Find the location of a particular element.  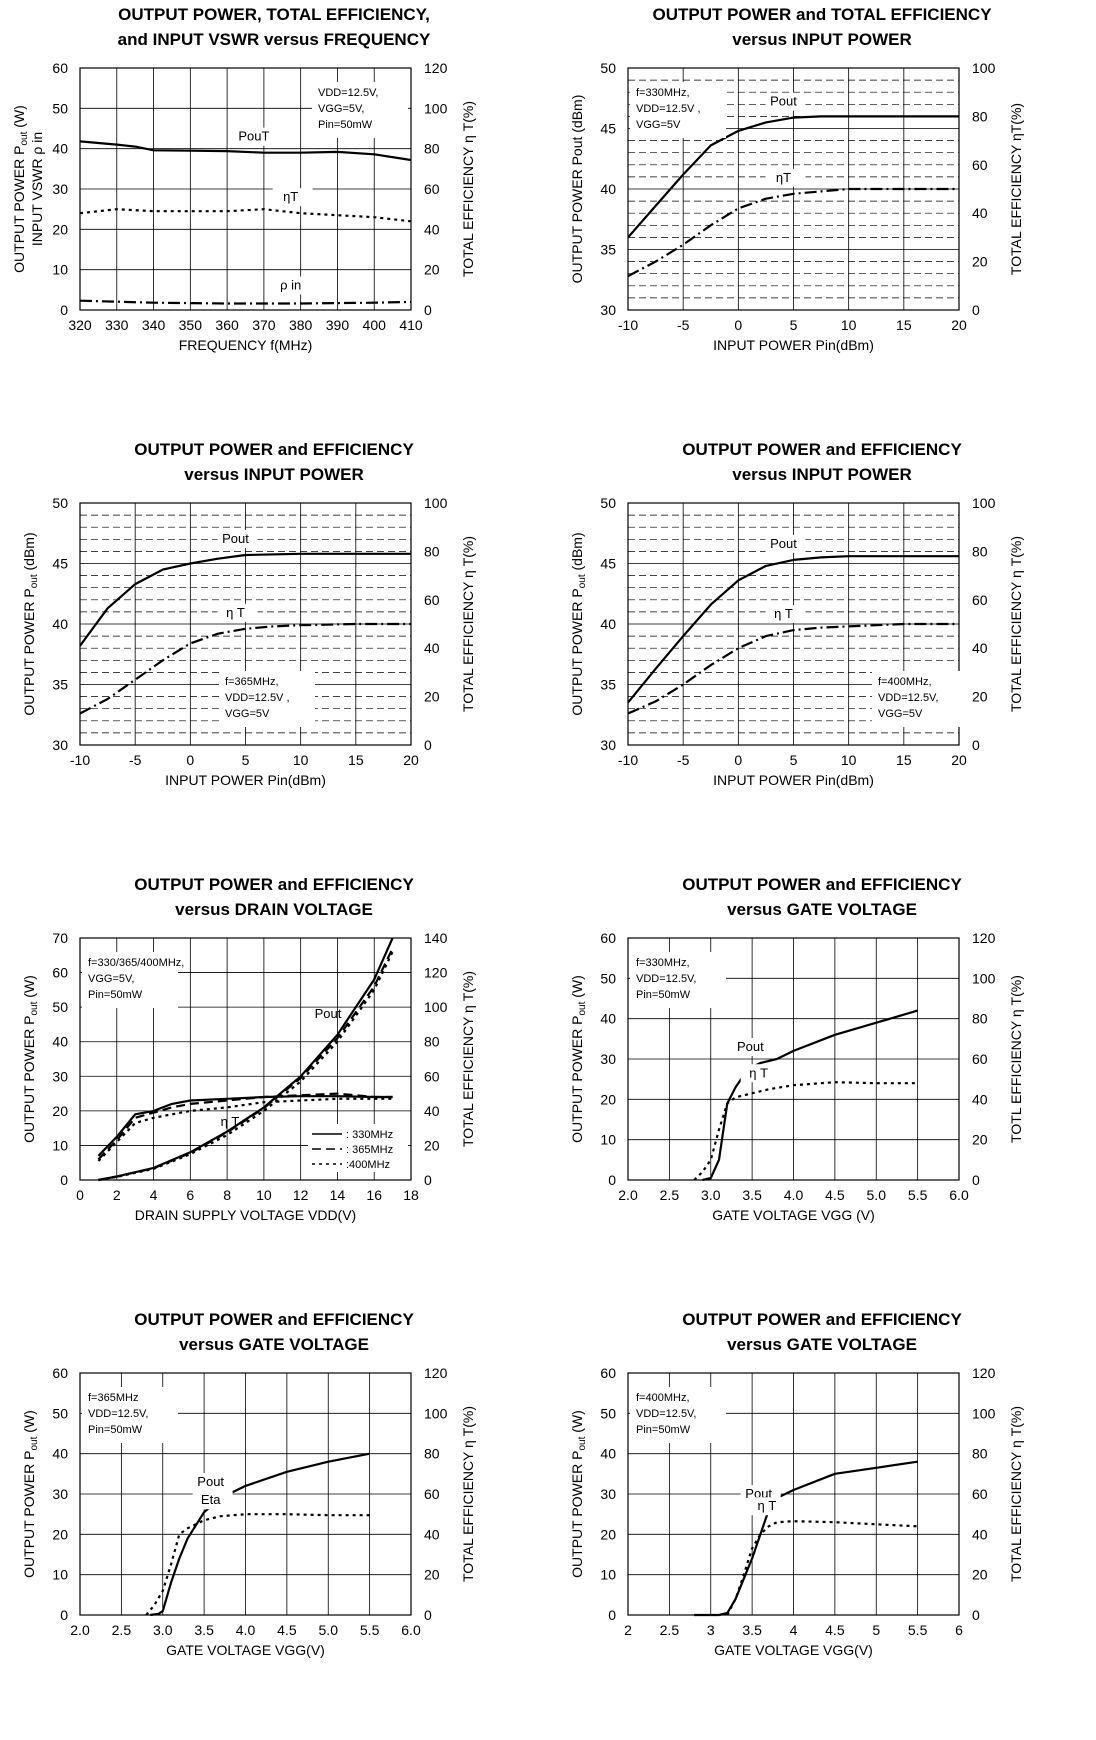

condition-text: VDD=12.5V, is located at coordinates (908, 698).